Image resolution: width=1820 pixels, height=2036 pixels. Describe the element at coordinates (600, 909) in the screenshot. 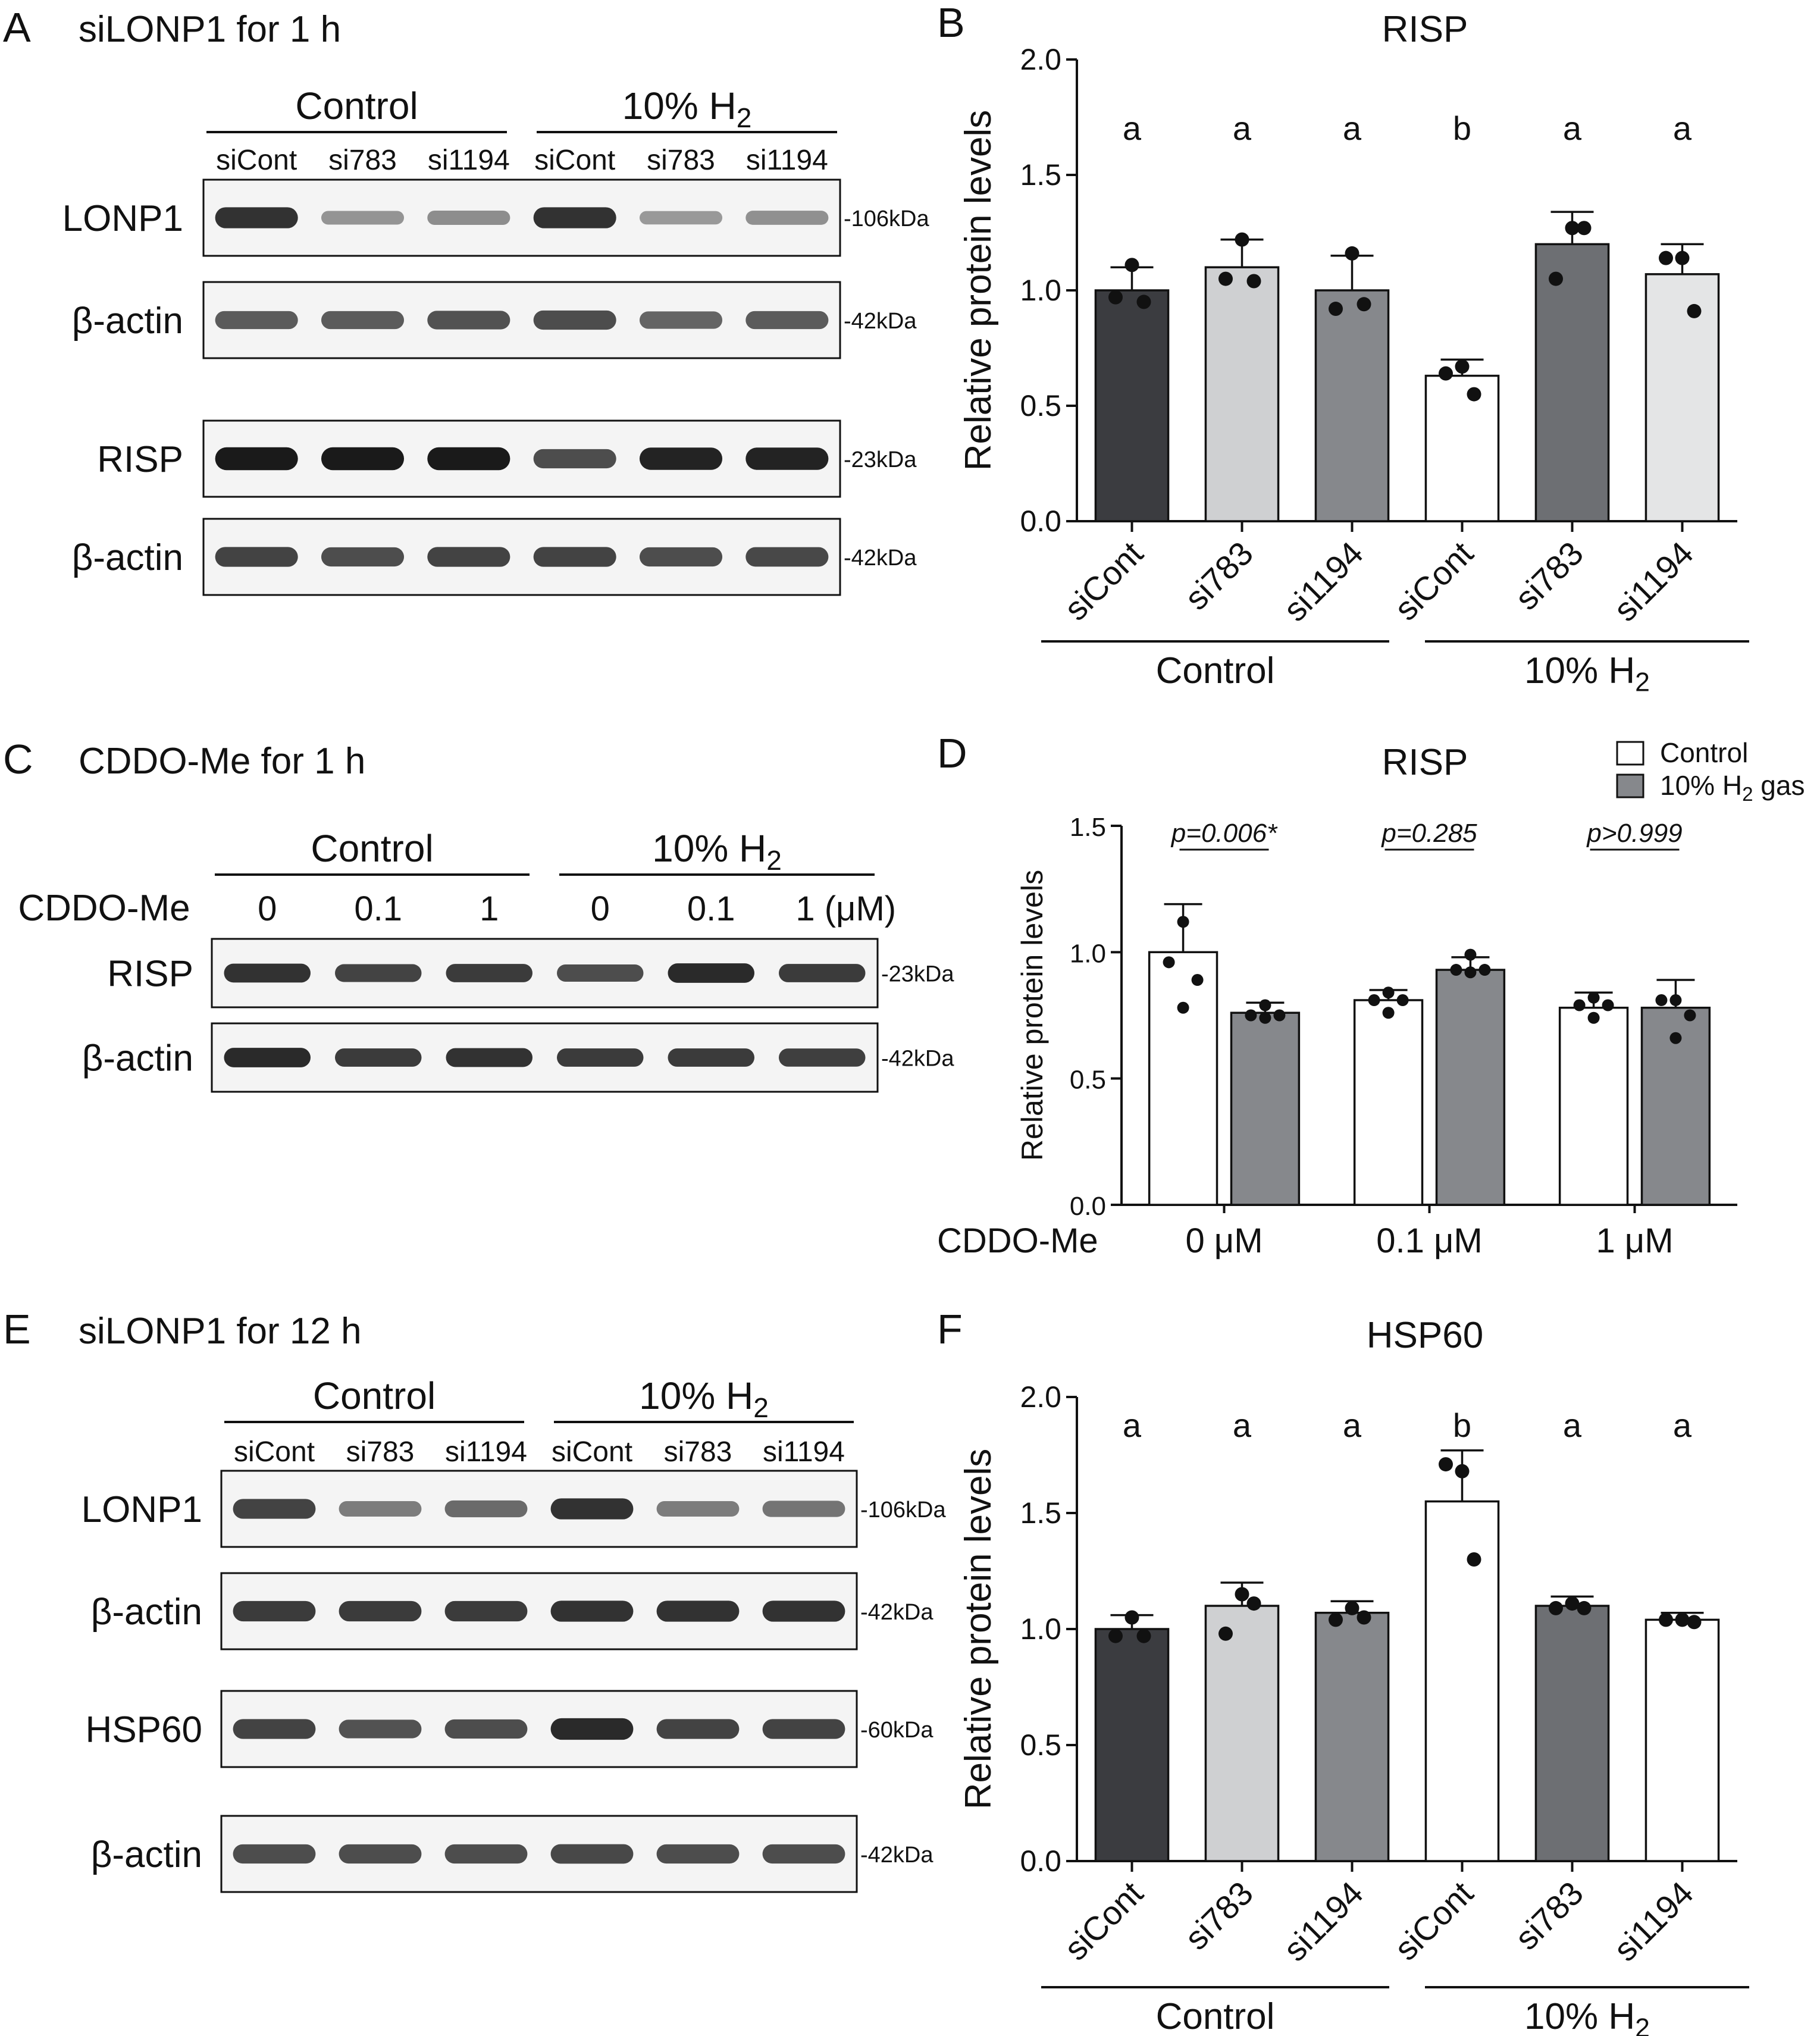

I see `concentration-label: 0` at that location.